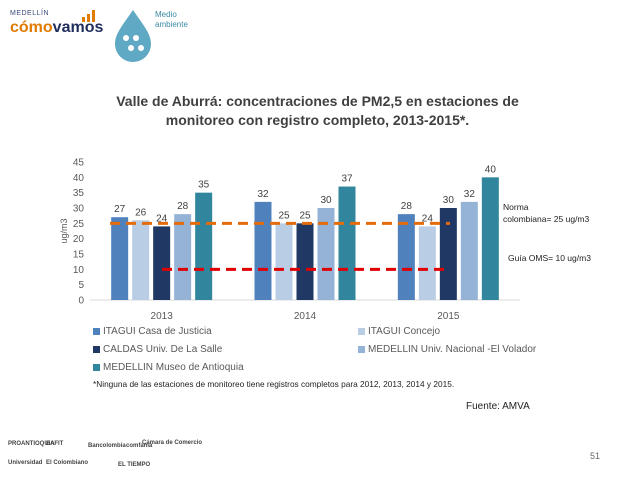 The height and width of the screenshot is (479, 638). I want to click on brand-logo-text: cómovamos, so click(56, 28).